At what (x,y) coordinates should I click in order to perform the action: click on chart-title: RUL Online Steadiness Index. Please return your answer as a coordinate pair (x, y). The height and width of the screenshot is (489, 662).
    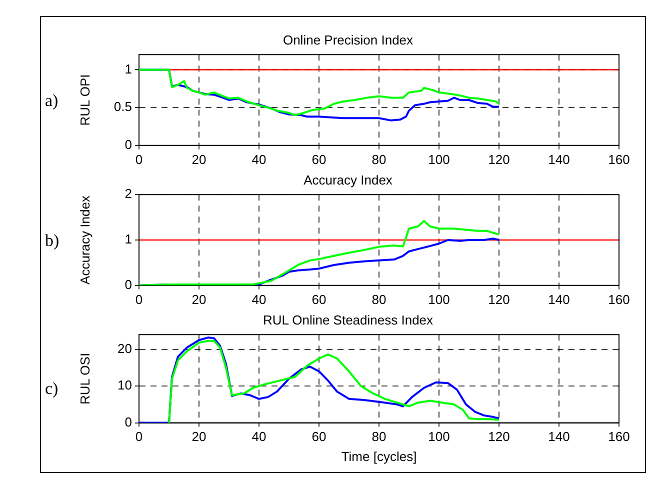
    Looking at the image, I should click on (348, 320).